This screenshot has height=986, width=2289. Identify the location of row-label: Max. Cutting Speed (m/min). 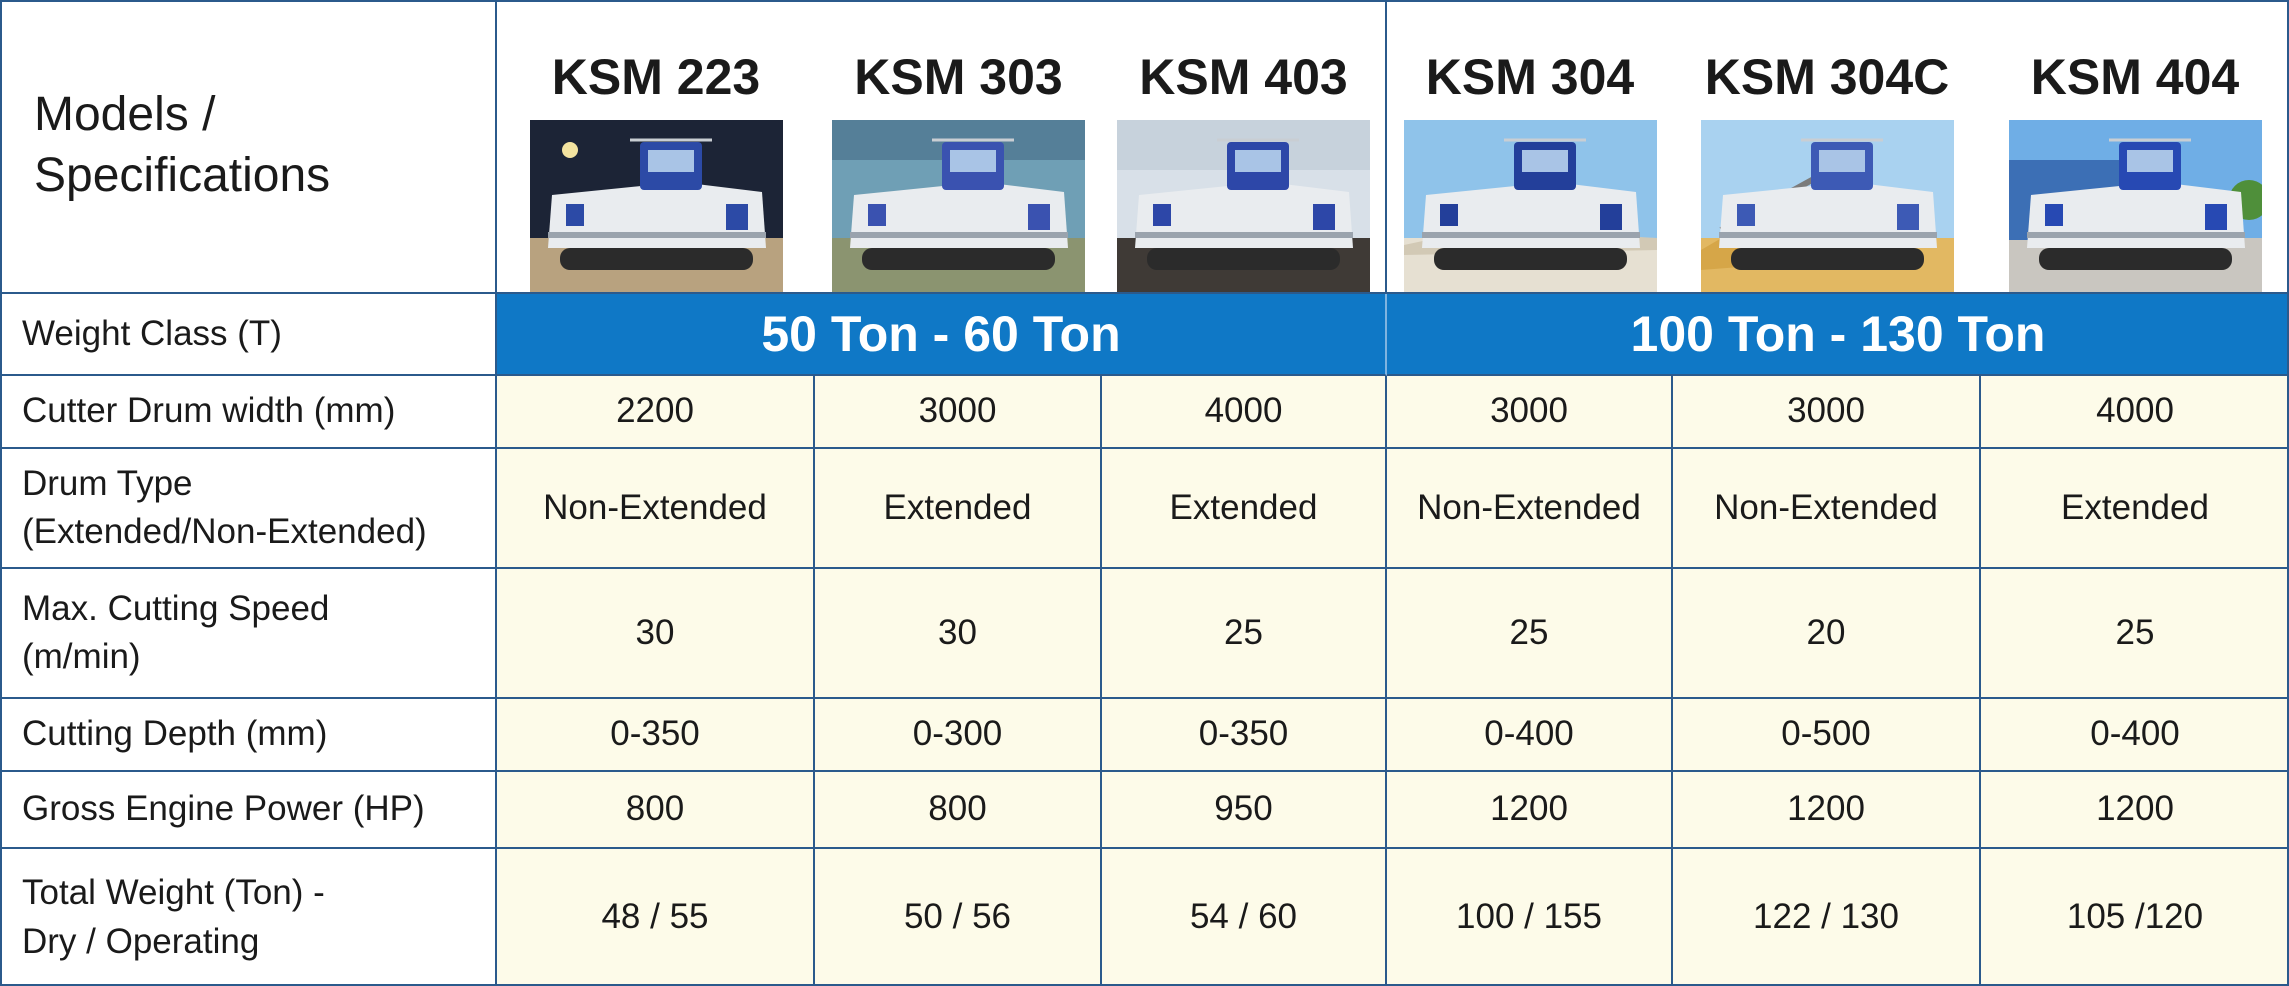
(248, 634).